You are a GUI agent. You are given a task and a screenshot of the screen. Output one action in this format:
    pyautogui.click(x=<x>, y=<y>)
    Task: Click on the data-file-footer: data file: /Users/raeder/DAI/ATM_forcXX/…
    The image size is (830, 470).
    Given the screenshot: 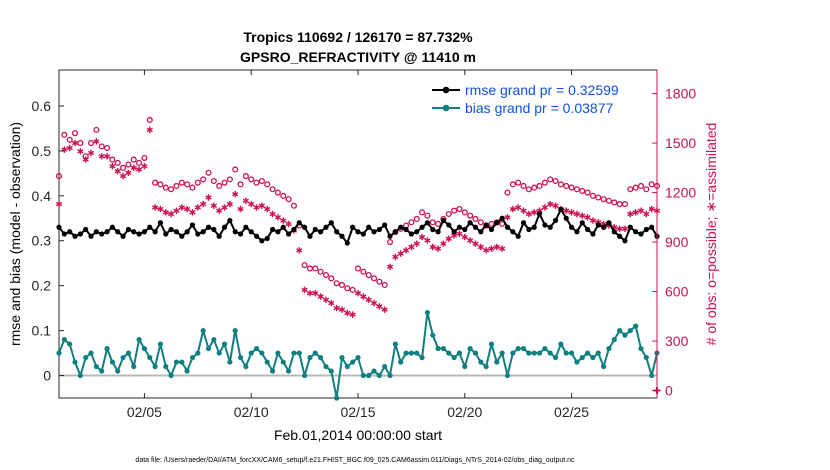 What is the action you would take?
    pyautogui.click(x=355, y=460)
    